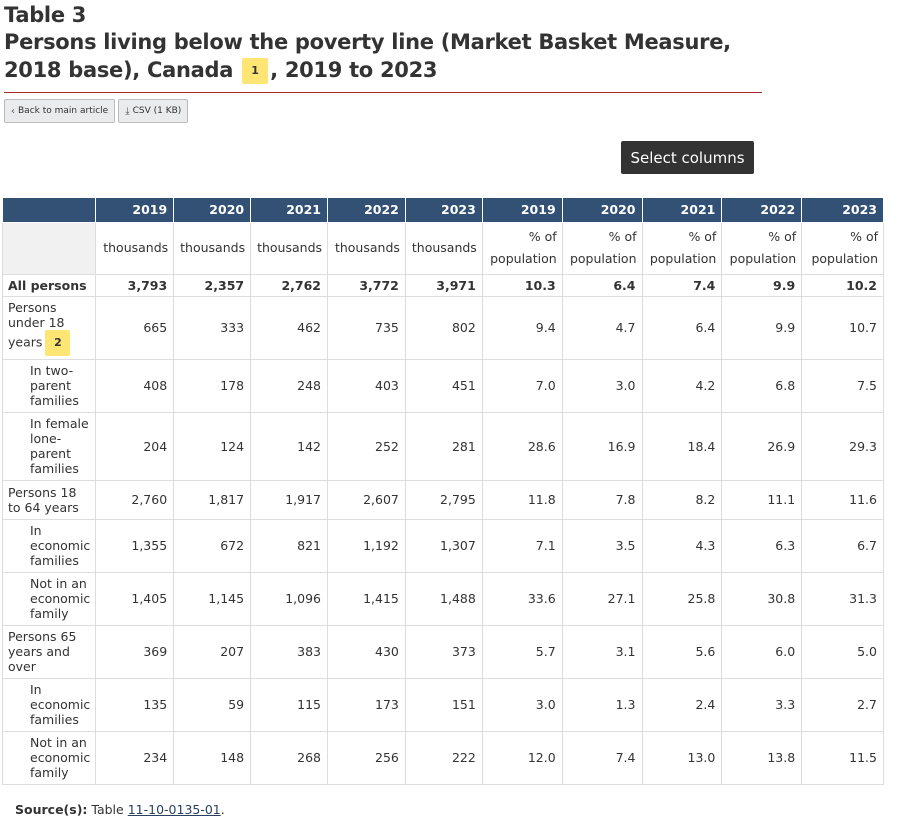  I want to click on table-cell: 10.2, so click(842, 285).